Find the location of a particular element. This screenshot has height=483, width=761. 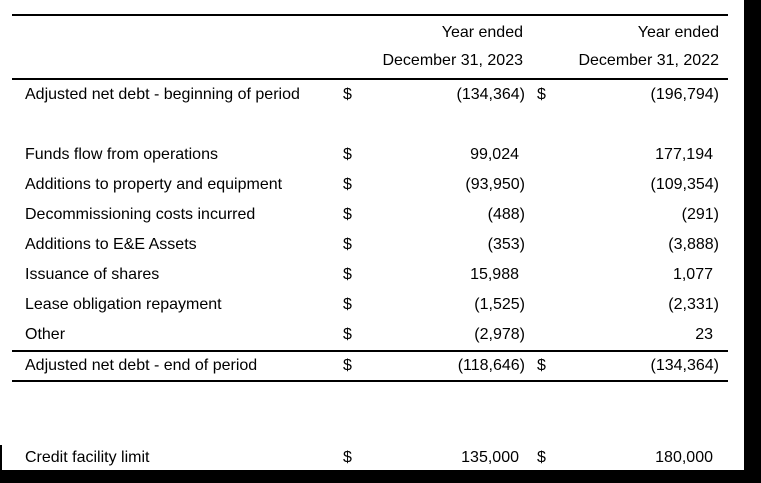

value-2023: (1,525) is located at coordinates (499, 304).